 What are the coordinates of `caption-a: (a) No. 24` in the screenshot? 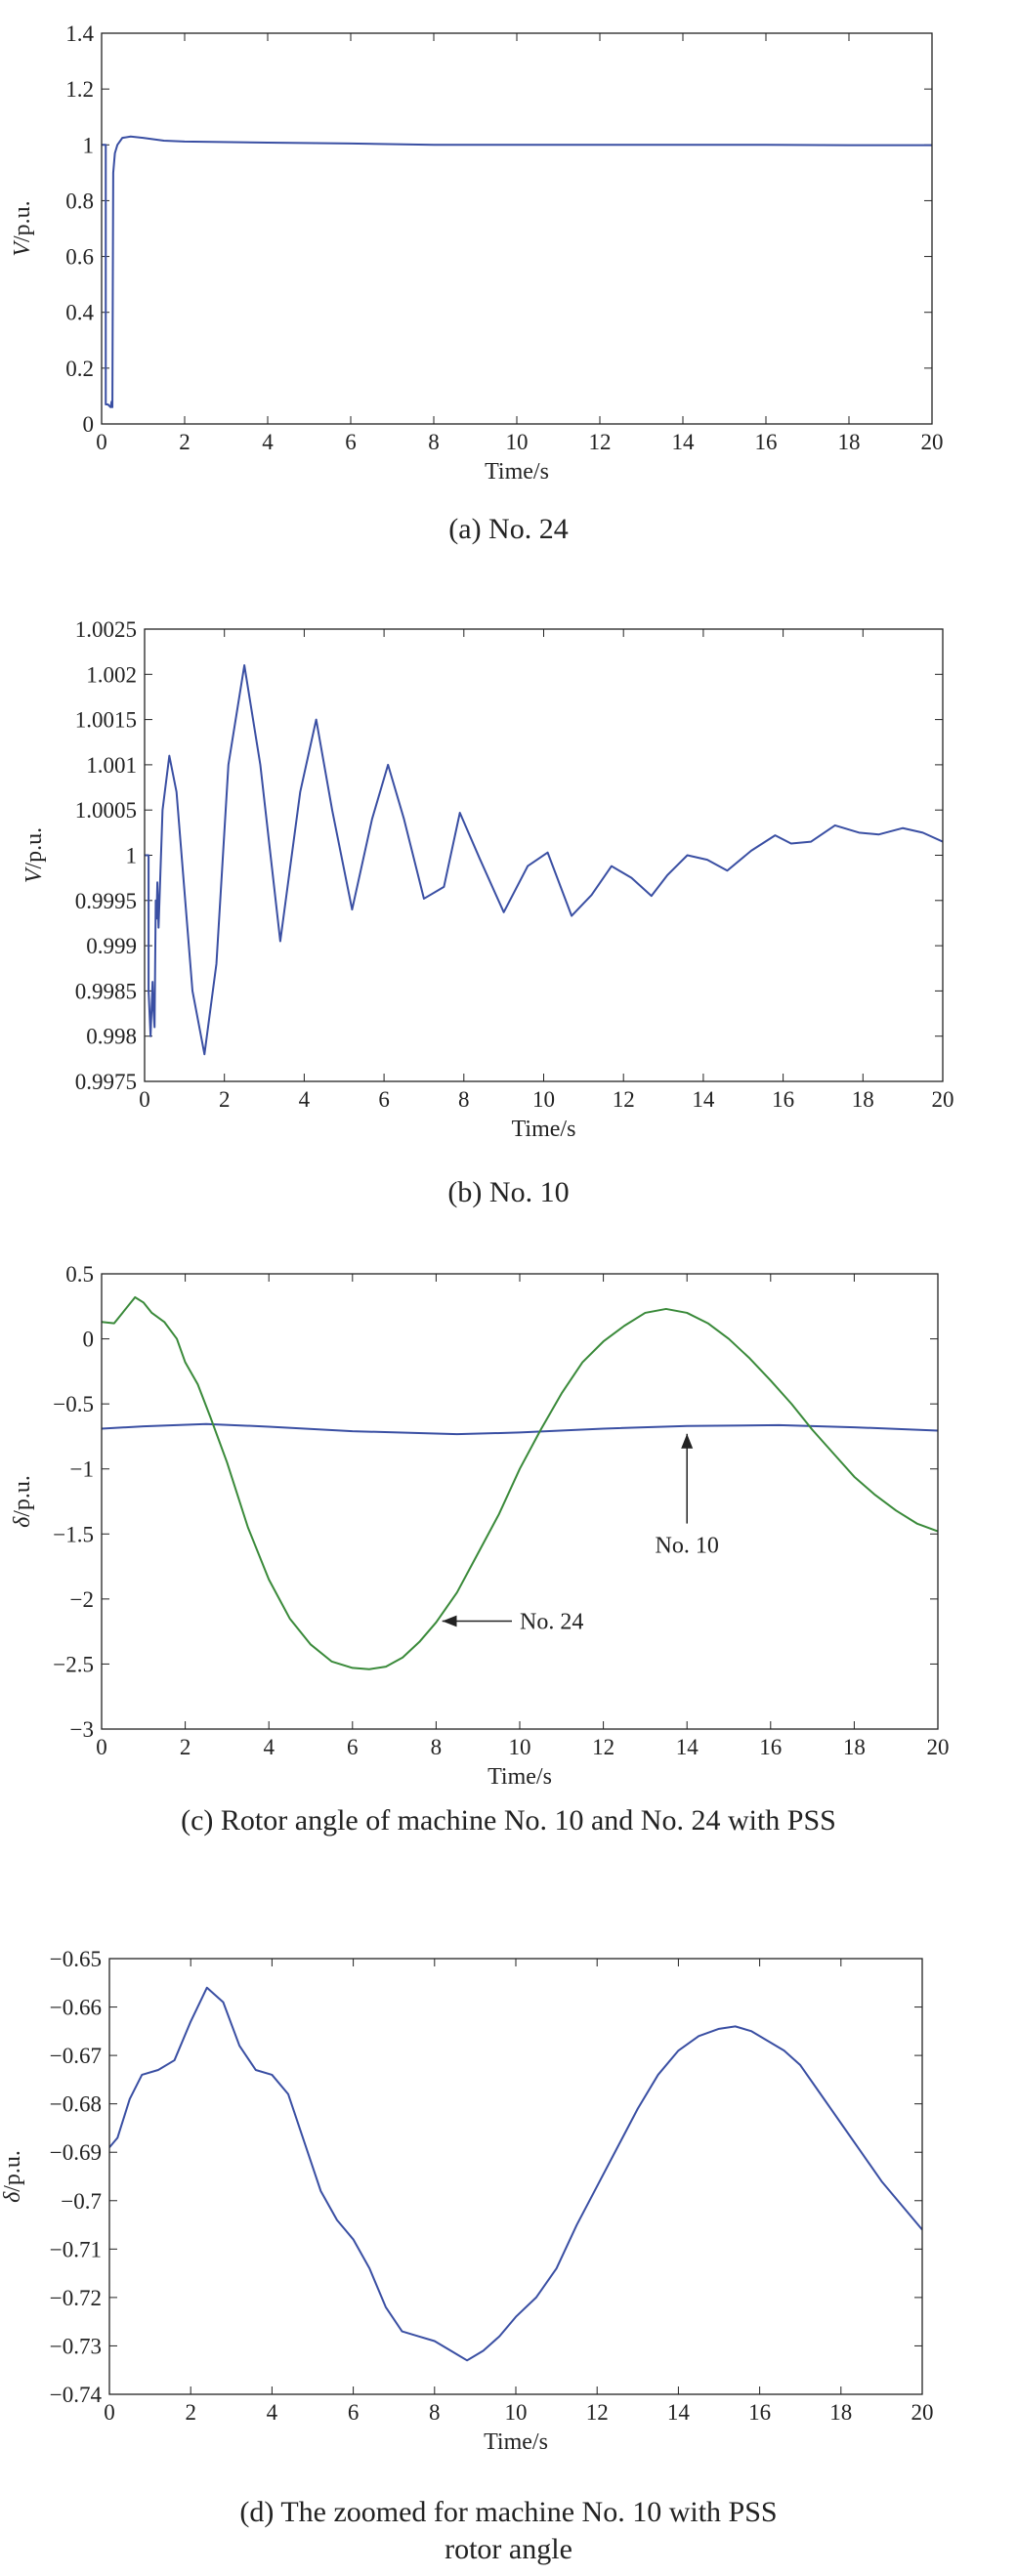 It's located at (508, 529).